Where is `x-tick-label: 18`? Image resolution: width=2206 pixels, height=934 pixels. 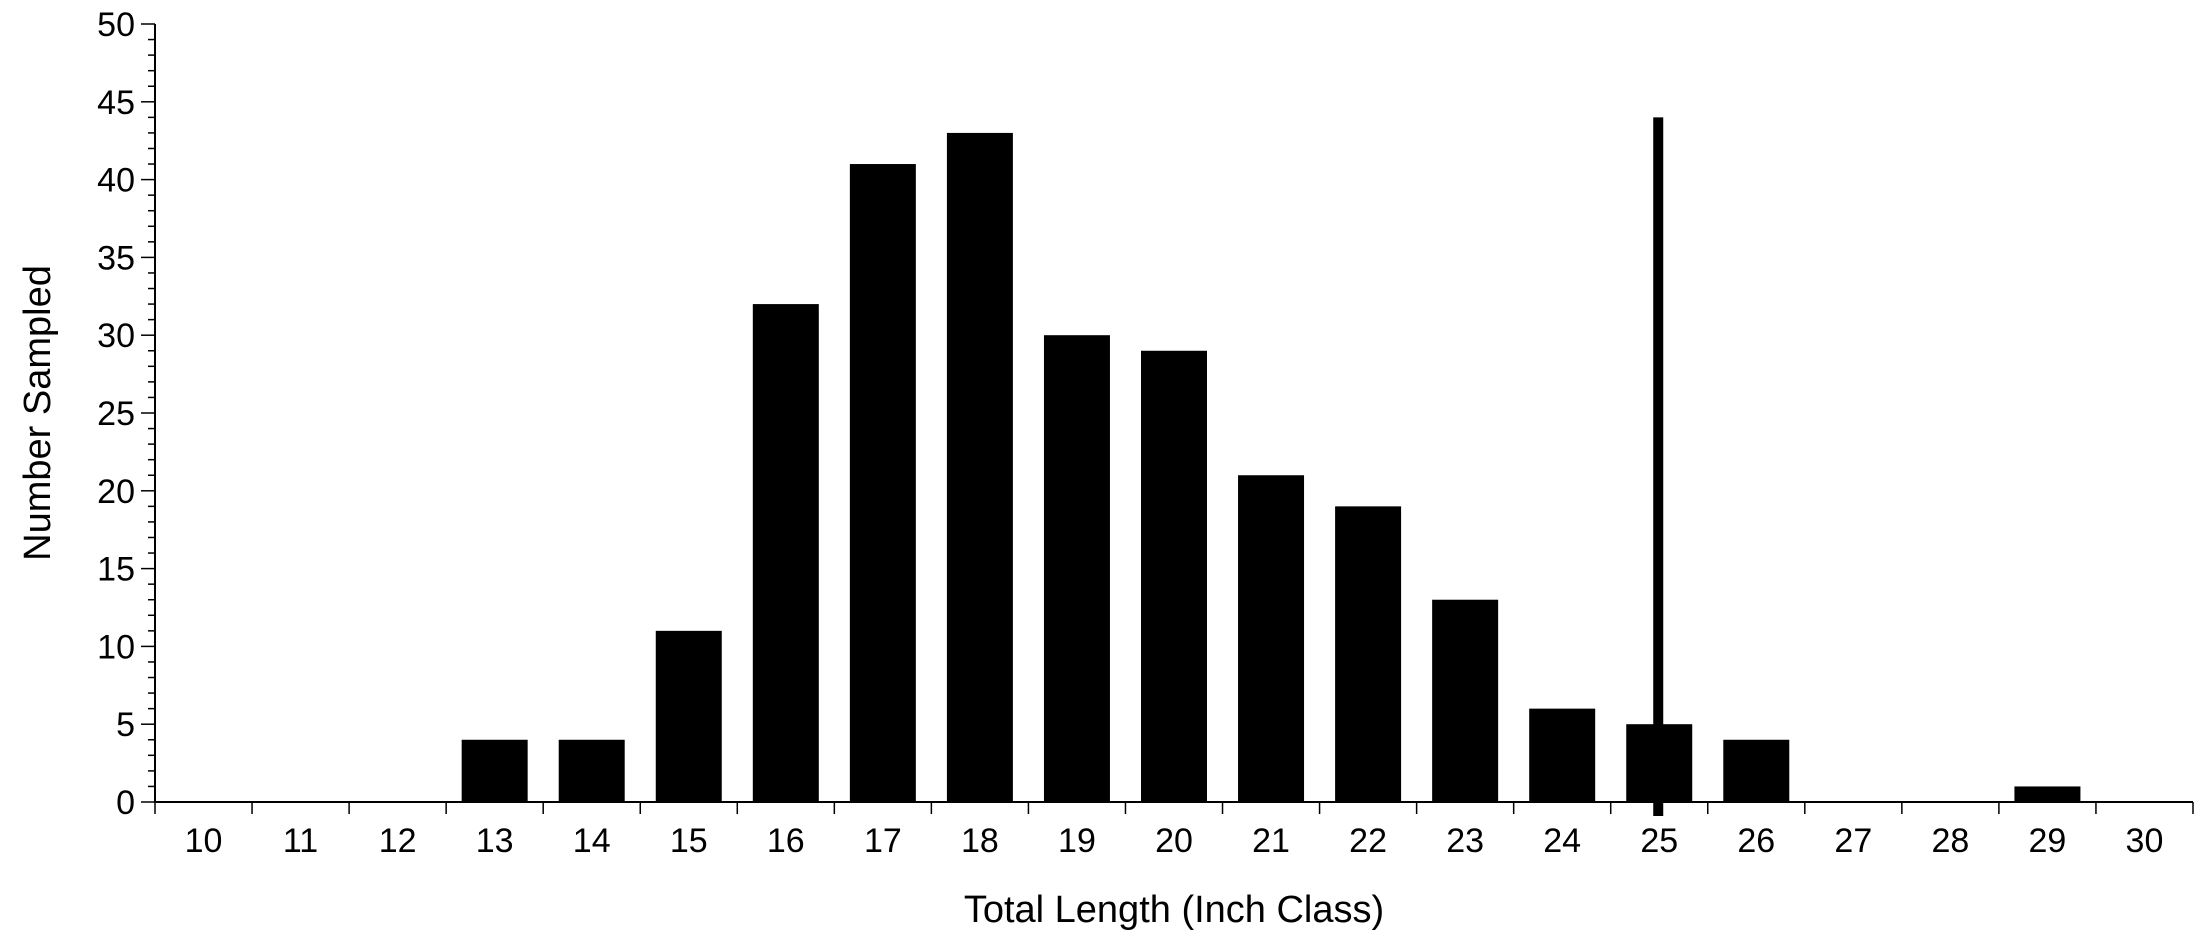
x-tick-label: 18 is located at coordinates (980, 841).